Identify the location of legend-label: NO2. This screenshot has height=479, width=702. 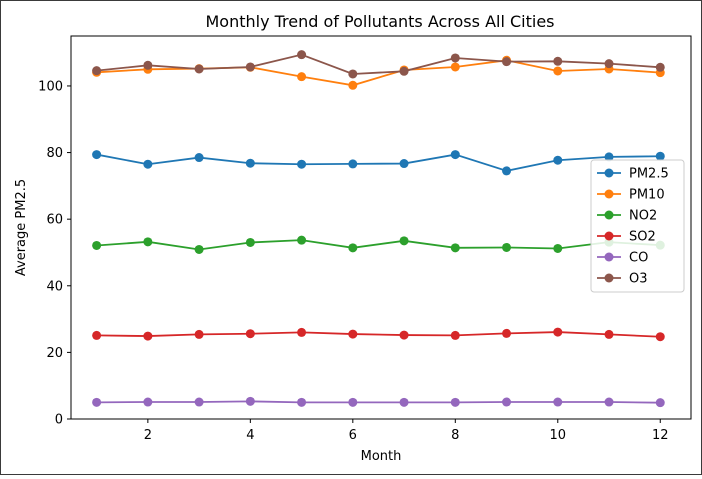
(643, 216).